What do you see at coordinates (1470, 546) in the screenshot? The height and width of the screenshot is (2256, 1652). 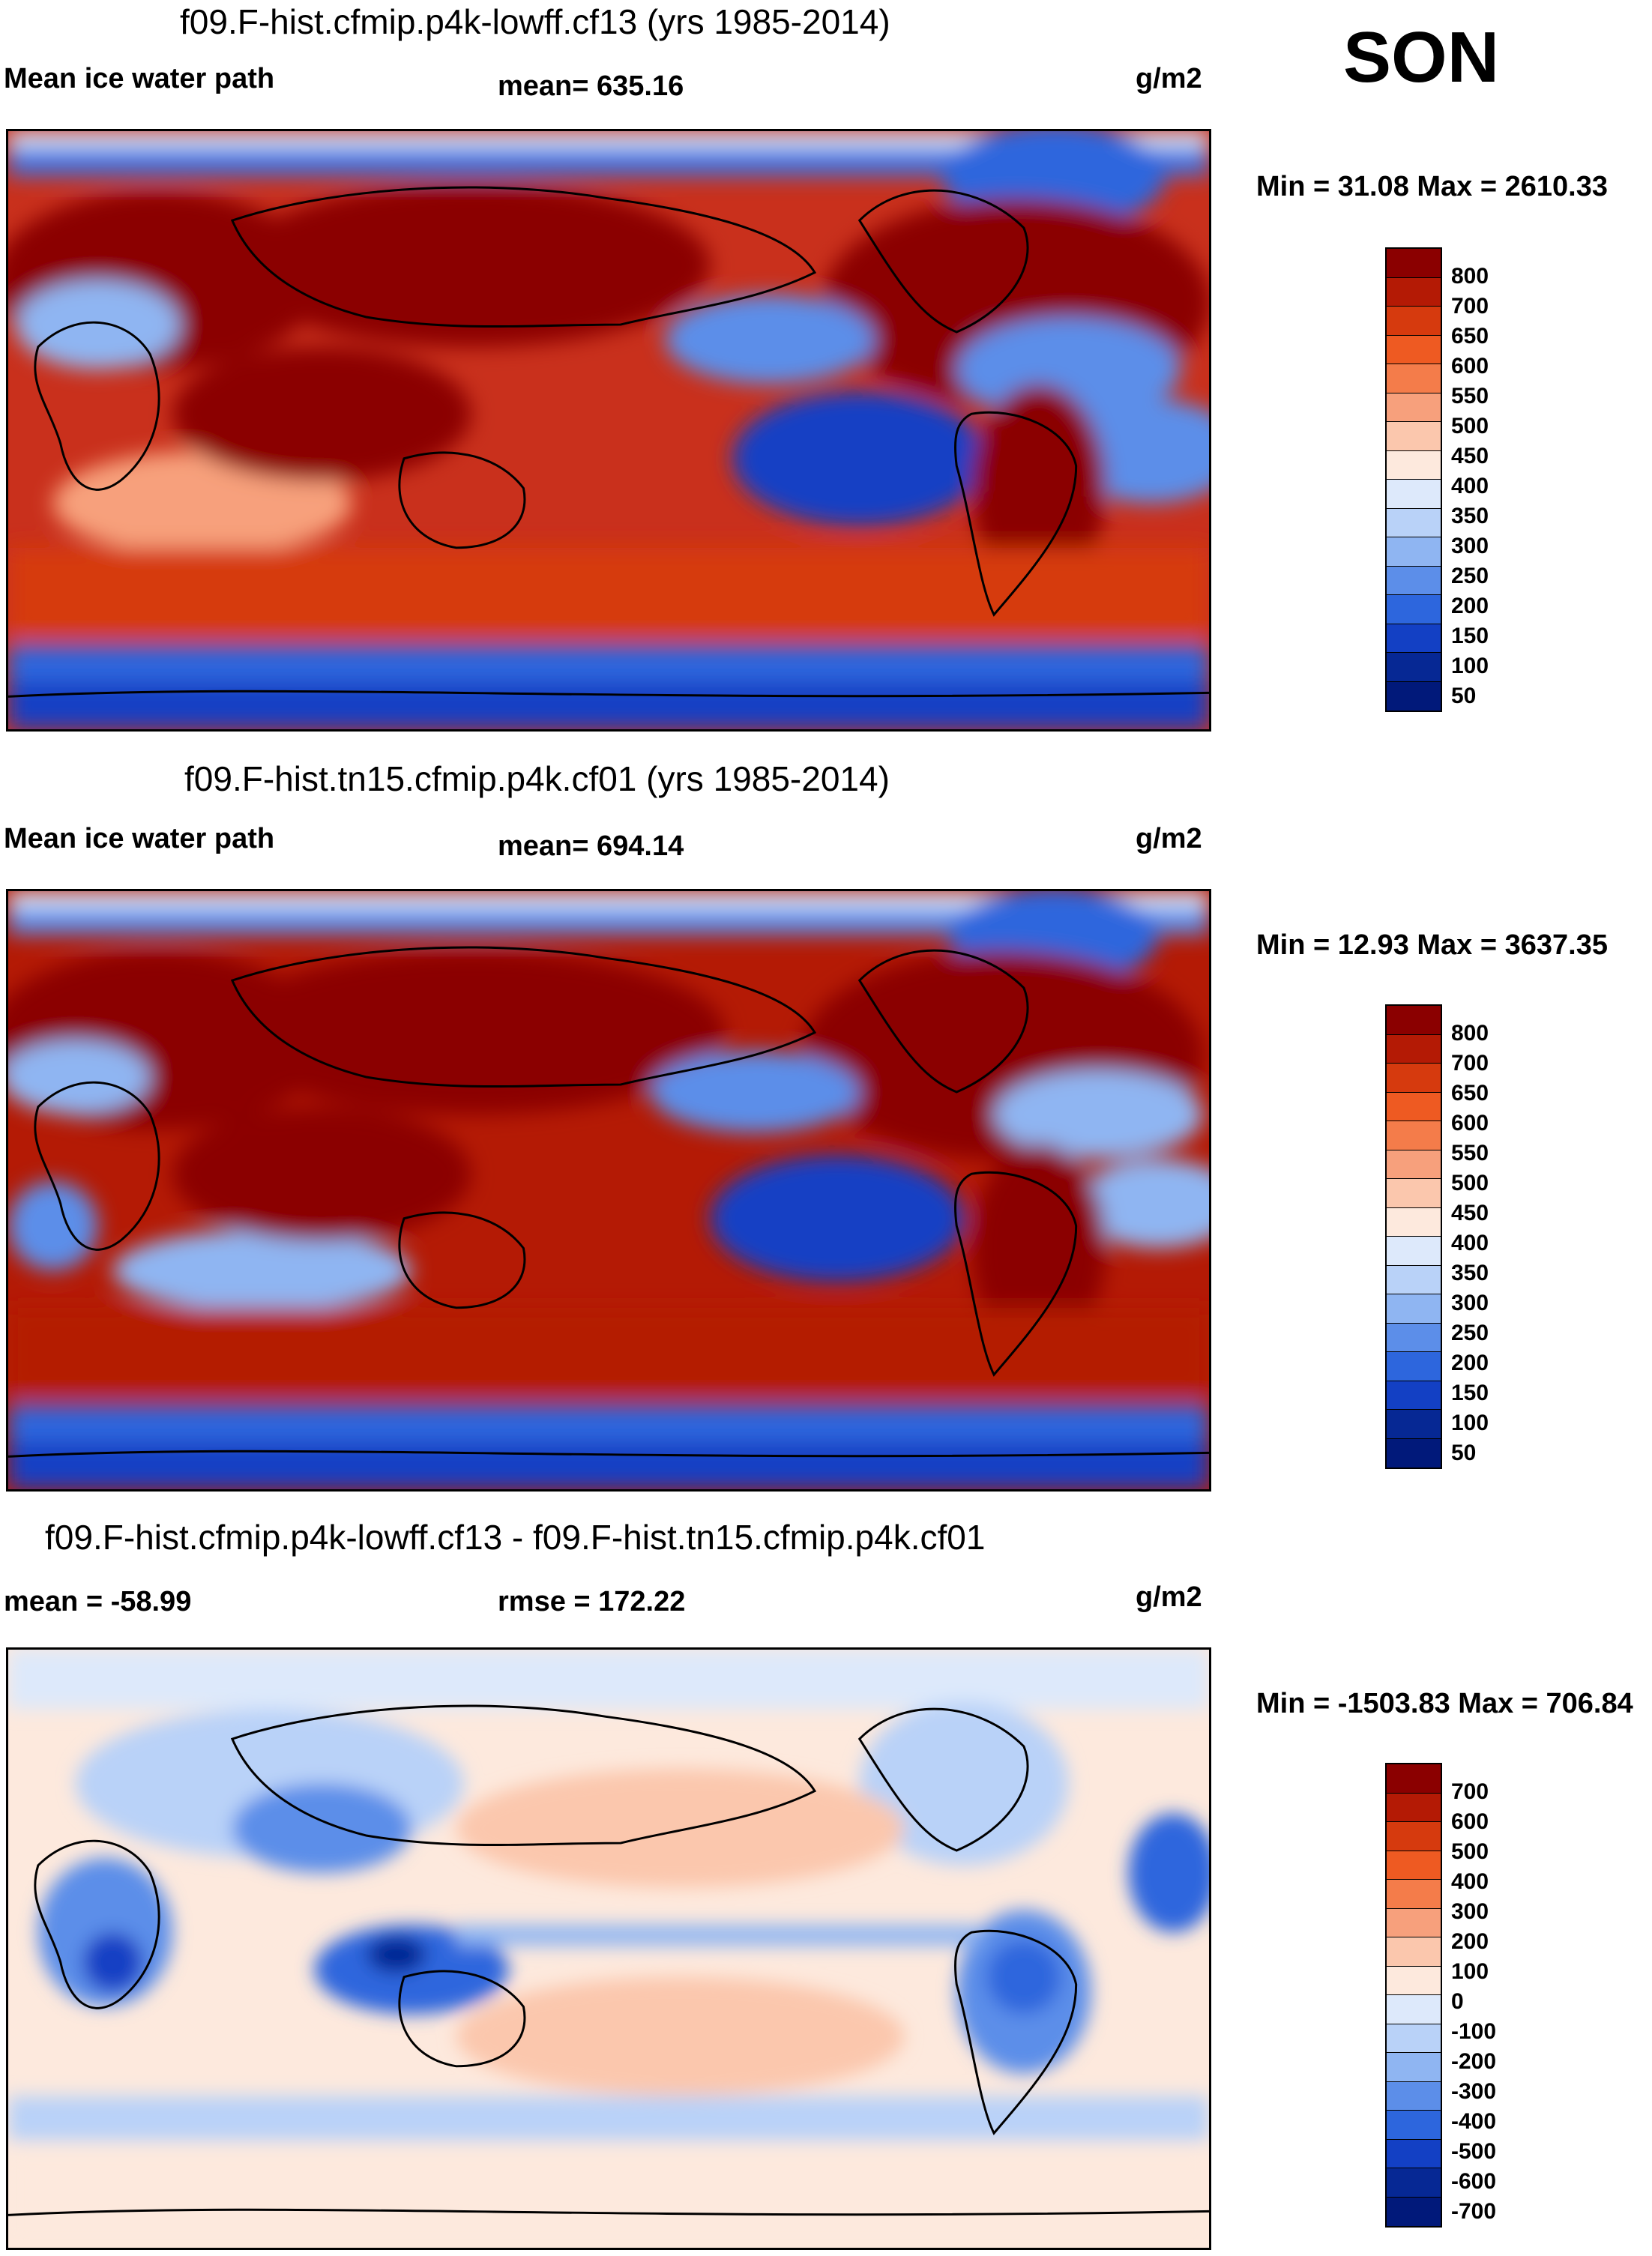 I see `panel1-tick: 300` at bounding box center [1470, 546].